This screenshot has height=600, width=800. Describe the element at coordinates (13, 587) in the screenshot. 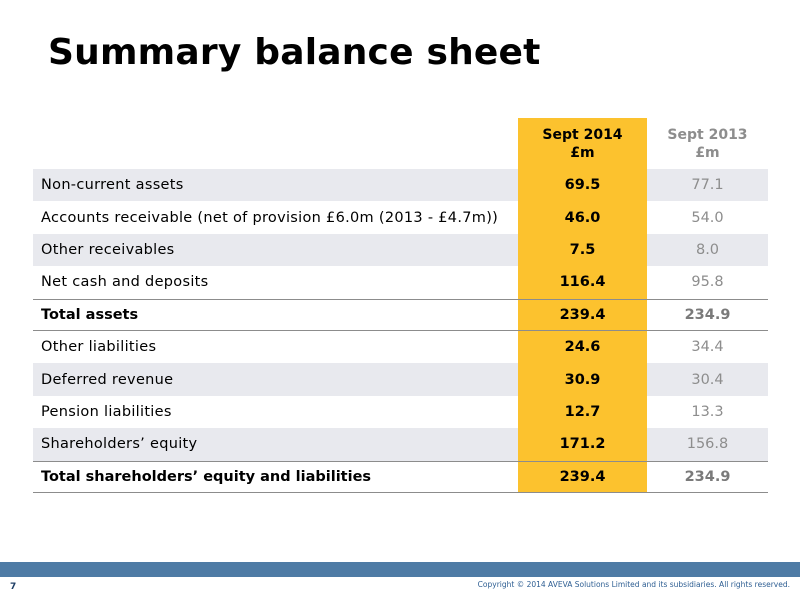

I see `page-number: 7` at that location.